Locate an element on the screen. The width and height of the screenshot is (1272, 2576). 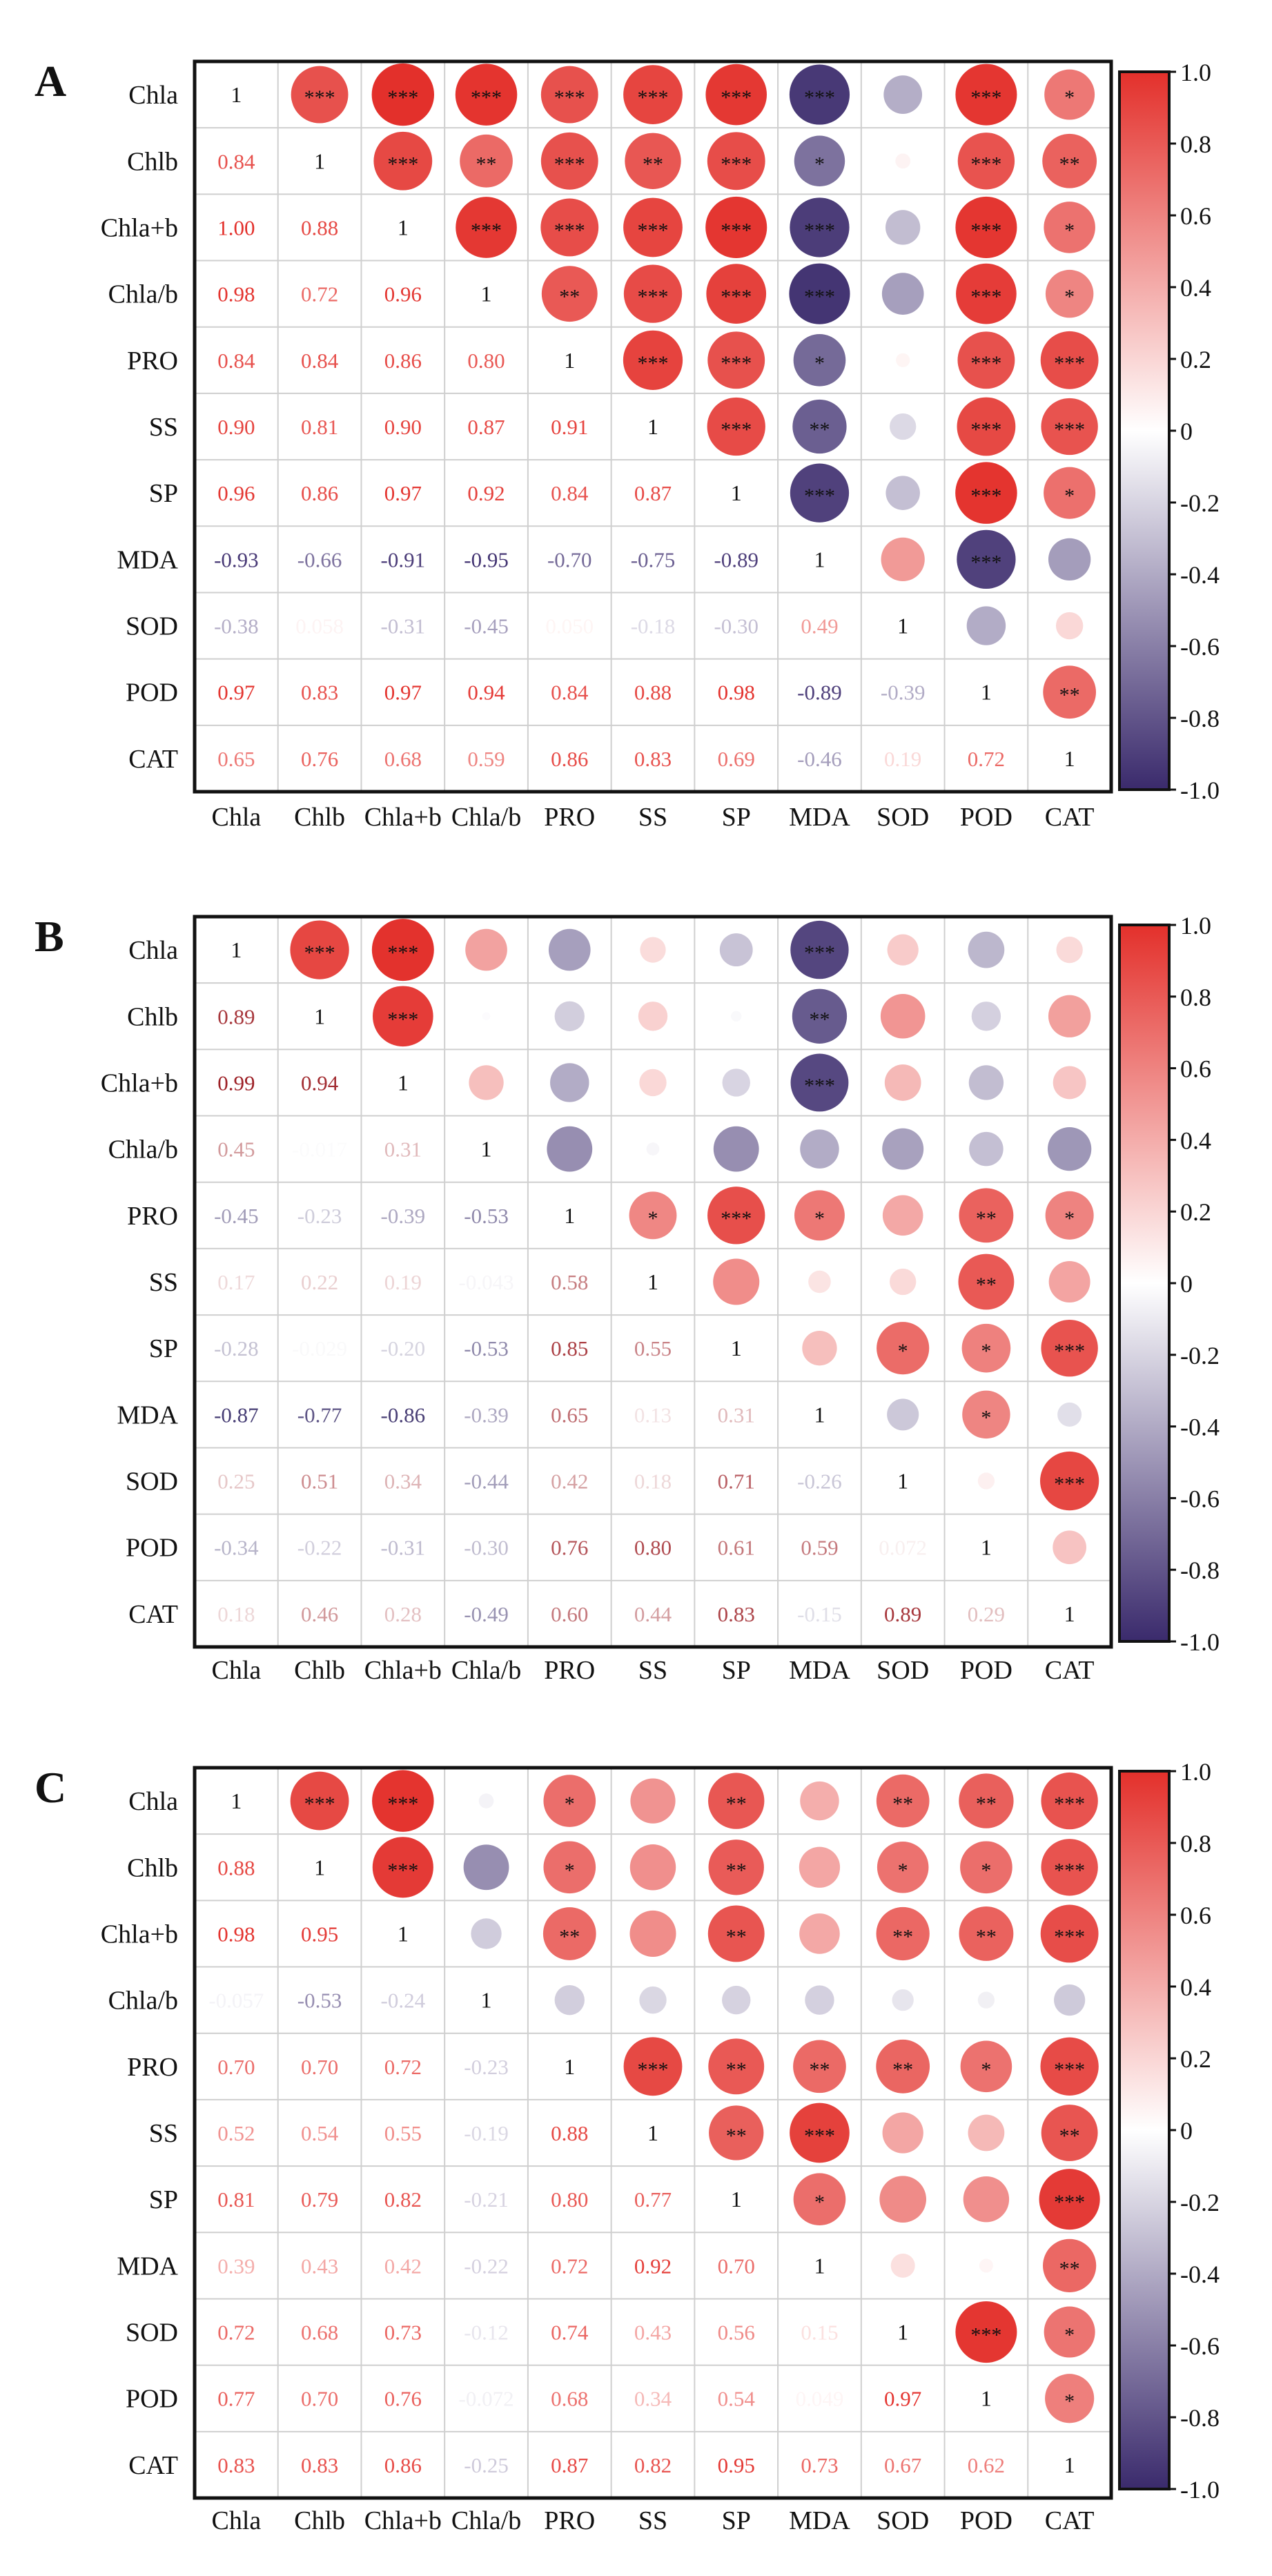
correlation-value: -0.057 is located at coordinates (236, 2001).